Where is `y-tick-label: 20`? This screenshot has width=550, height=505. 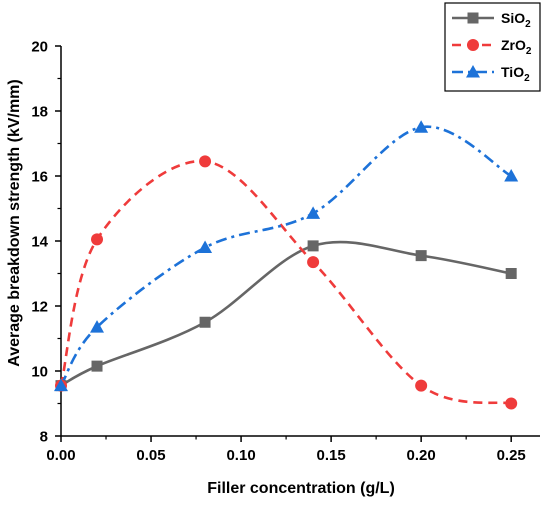 y-tick-label: 20 is located at coordinates (39, 47).